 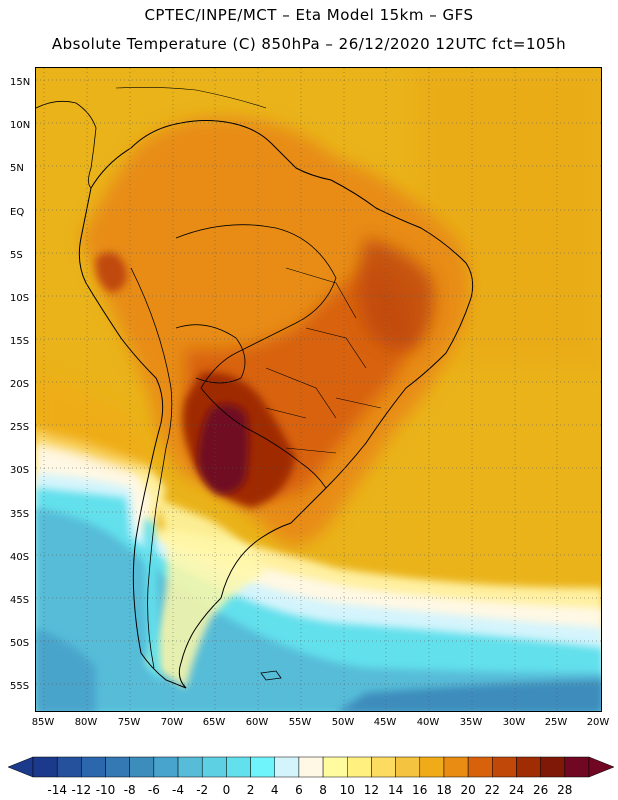 What do you see at coordinates (309, 15) in the screenshot?
I see `chart-title: CPTEC/INPE/MCT – Eta Model 15km – GFS` at bounding box center [309, 15].